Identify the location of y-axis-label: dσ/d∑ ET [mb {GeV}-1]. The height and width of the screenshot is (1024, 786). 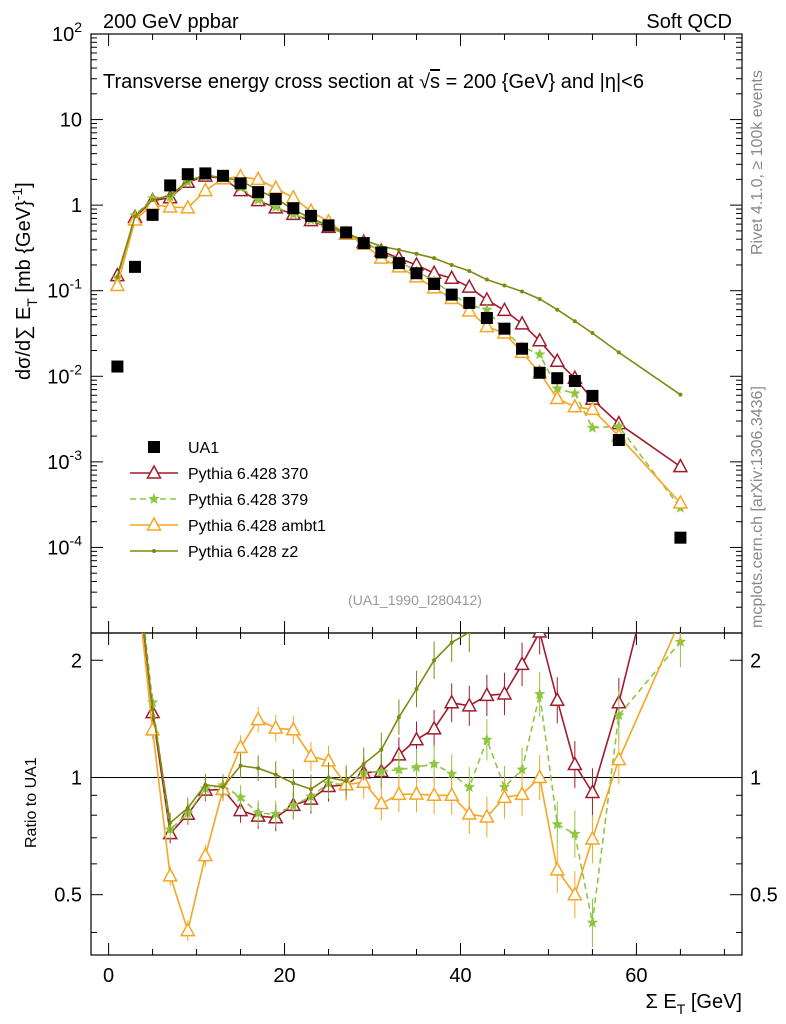
(24, 281).